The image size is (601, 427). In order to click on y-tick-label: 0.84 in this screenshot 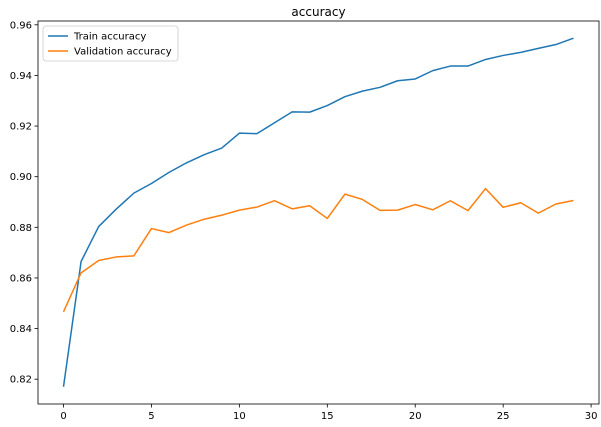, I will do `click(21, 329)`.